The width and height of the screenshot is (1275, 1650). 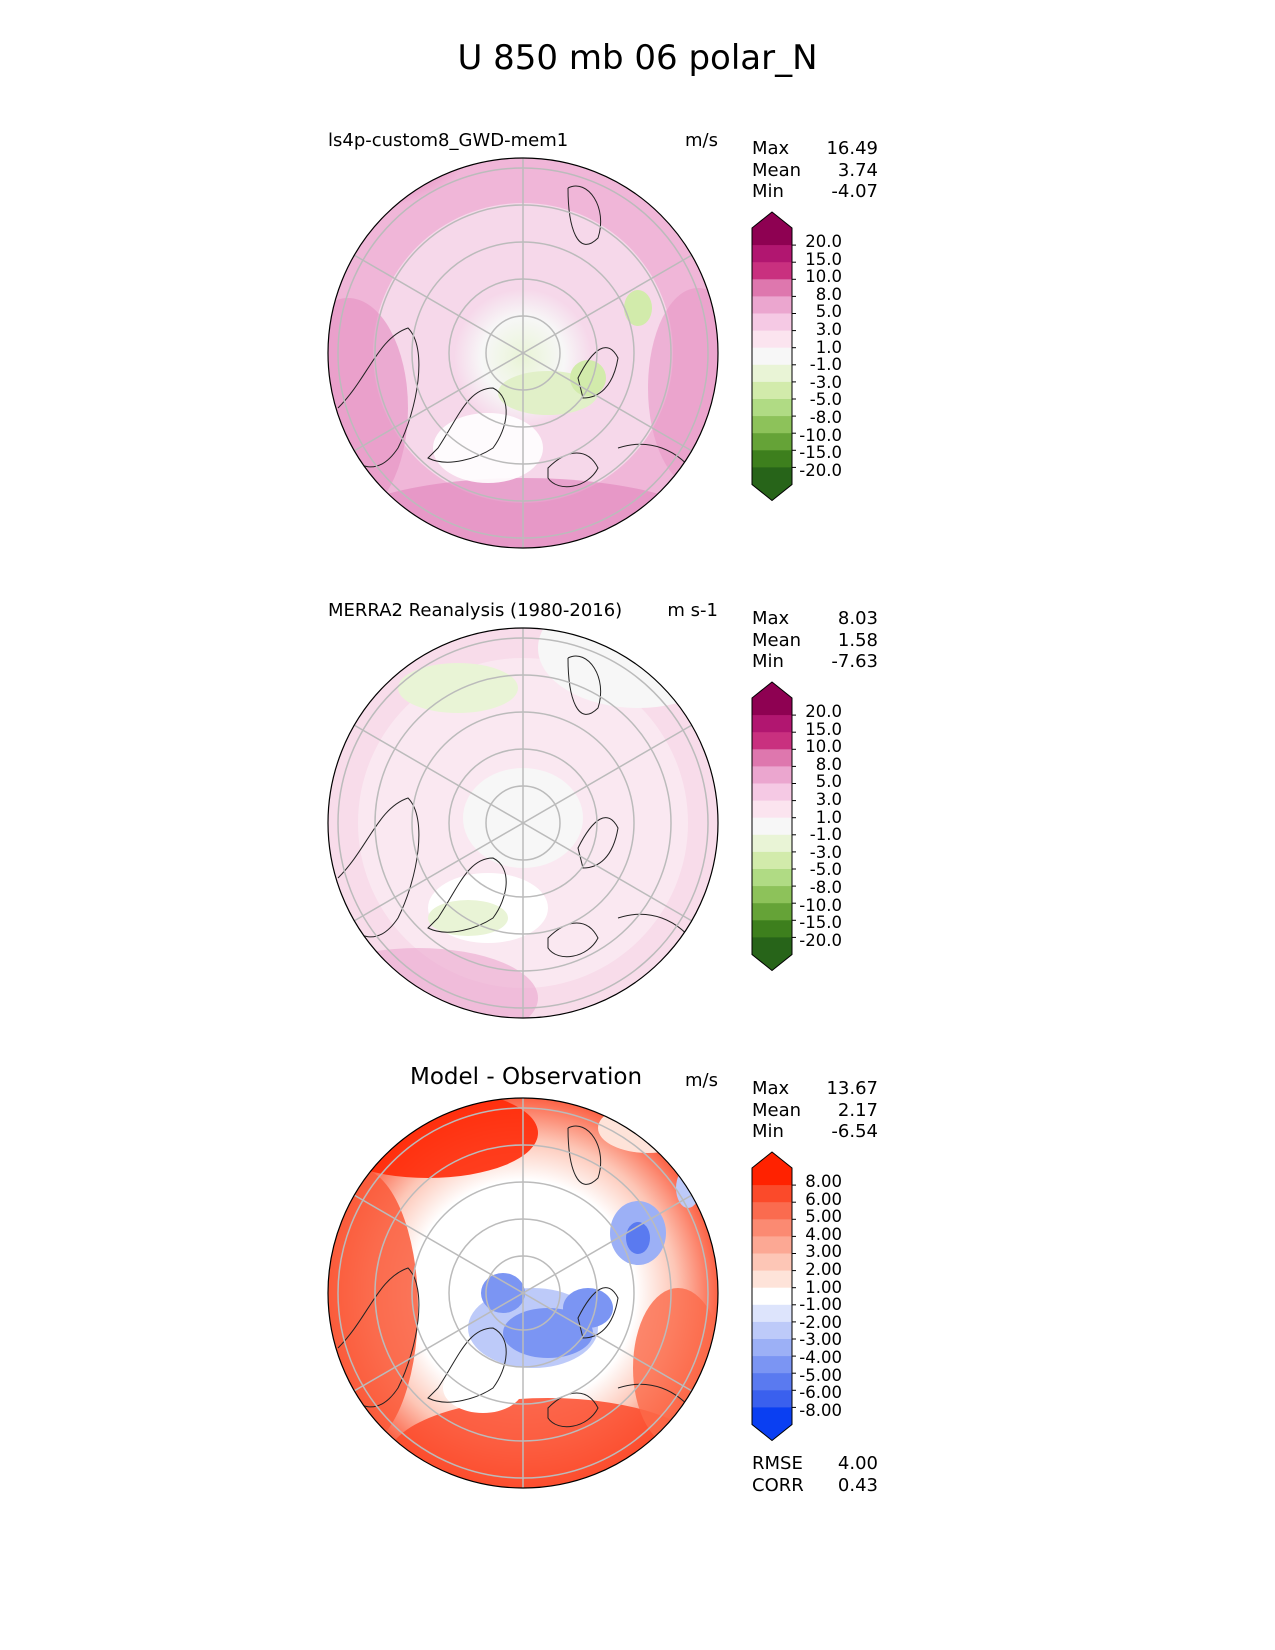 I want to click on corr-value: 0.43, so click(x=857, y=1485).